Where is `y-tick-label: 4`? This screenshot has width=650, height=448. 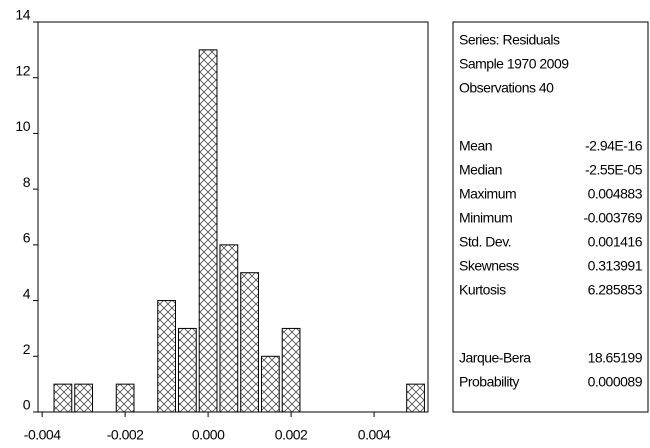
y-tick-label: 4 is located at coordinates (27, 293).